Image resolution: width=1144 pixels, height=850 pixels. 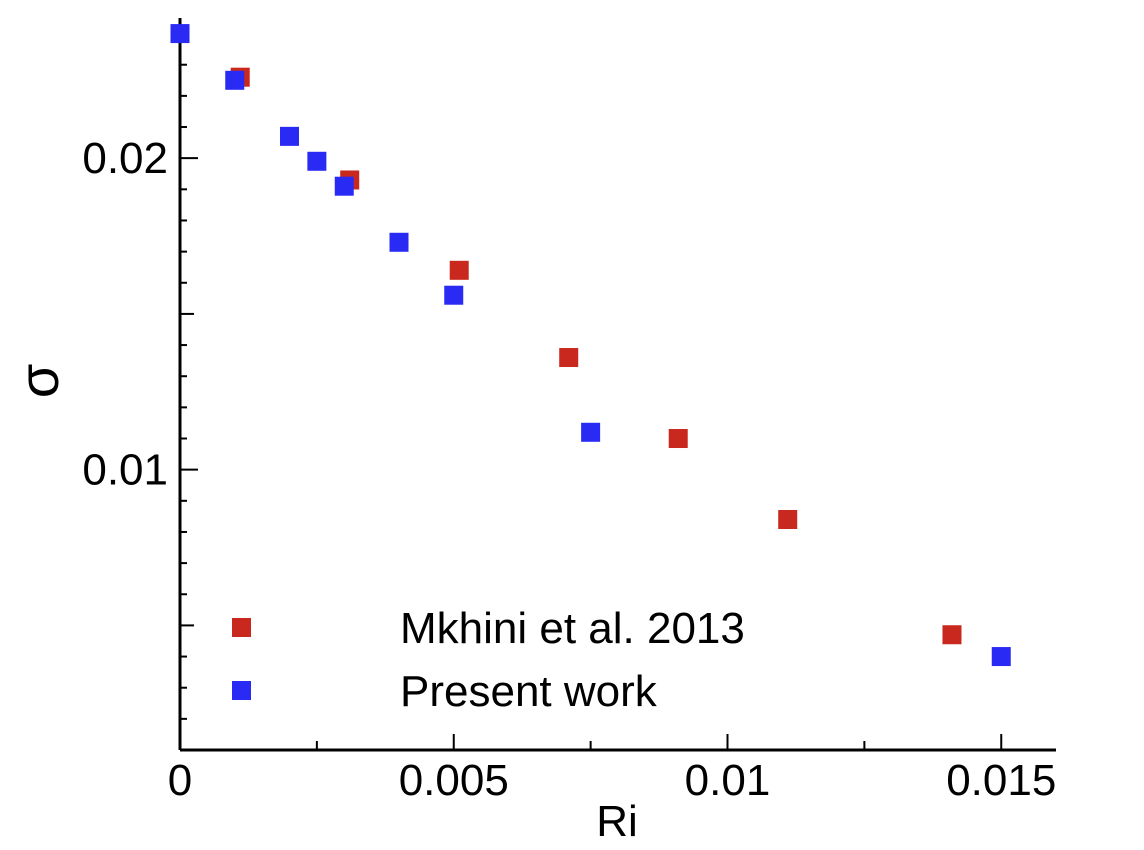 What do you see at coordinates (488, 660) in the screenshot?
I see `legend: Mkhini et al. 2013 Present work` at bounding box center [488, 660].